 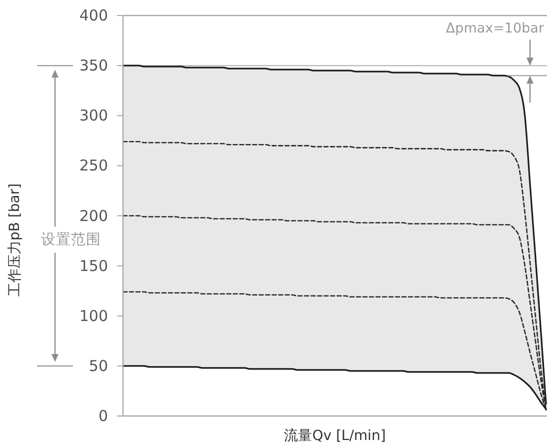 What do you see at coordinates (93, 265) in the screenshot?
I see `y-tick-label: 150` at bounding box center [93, 265].